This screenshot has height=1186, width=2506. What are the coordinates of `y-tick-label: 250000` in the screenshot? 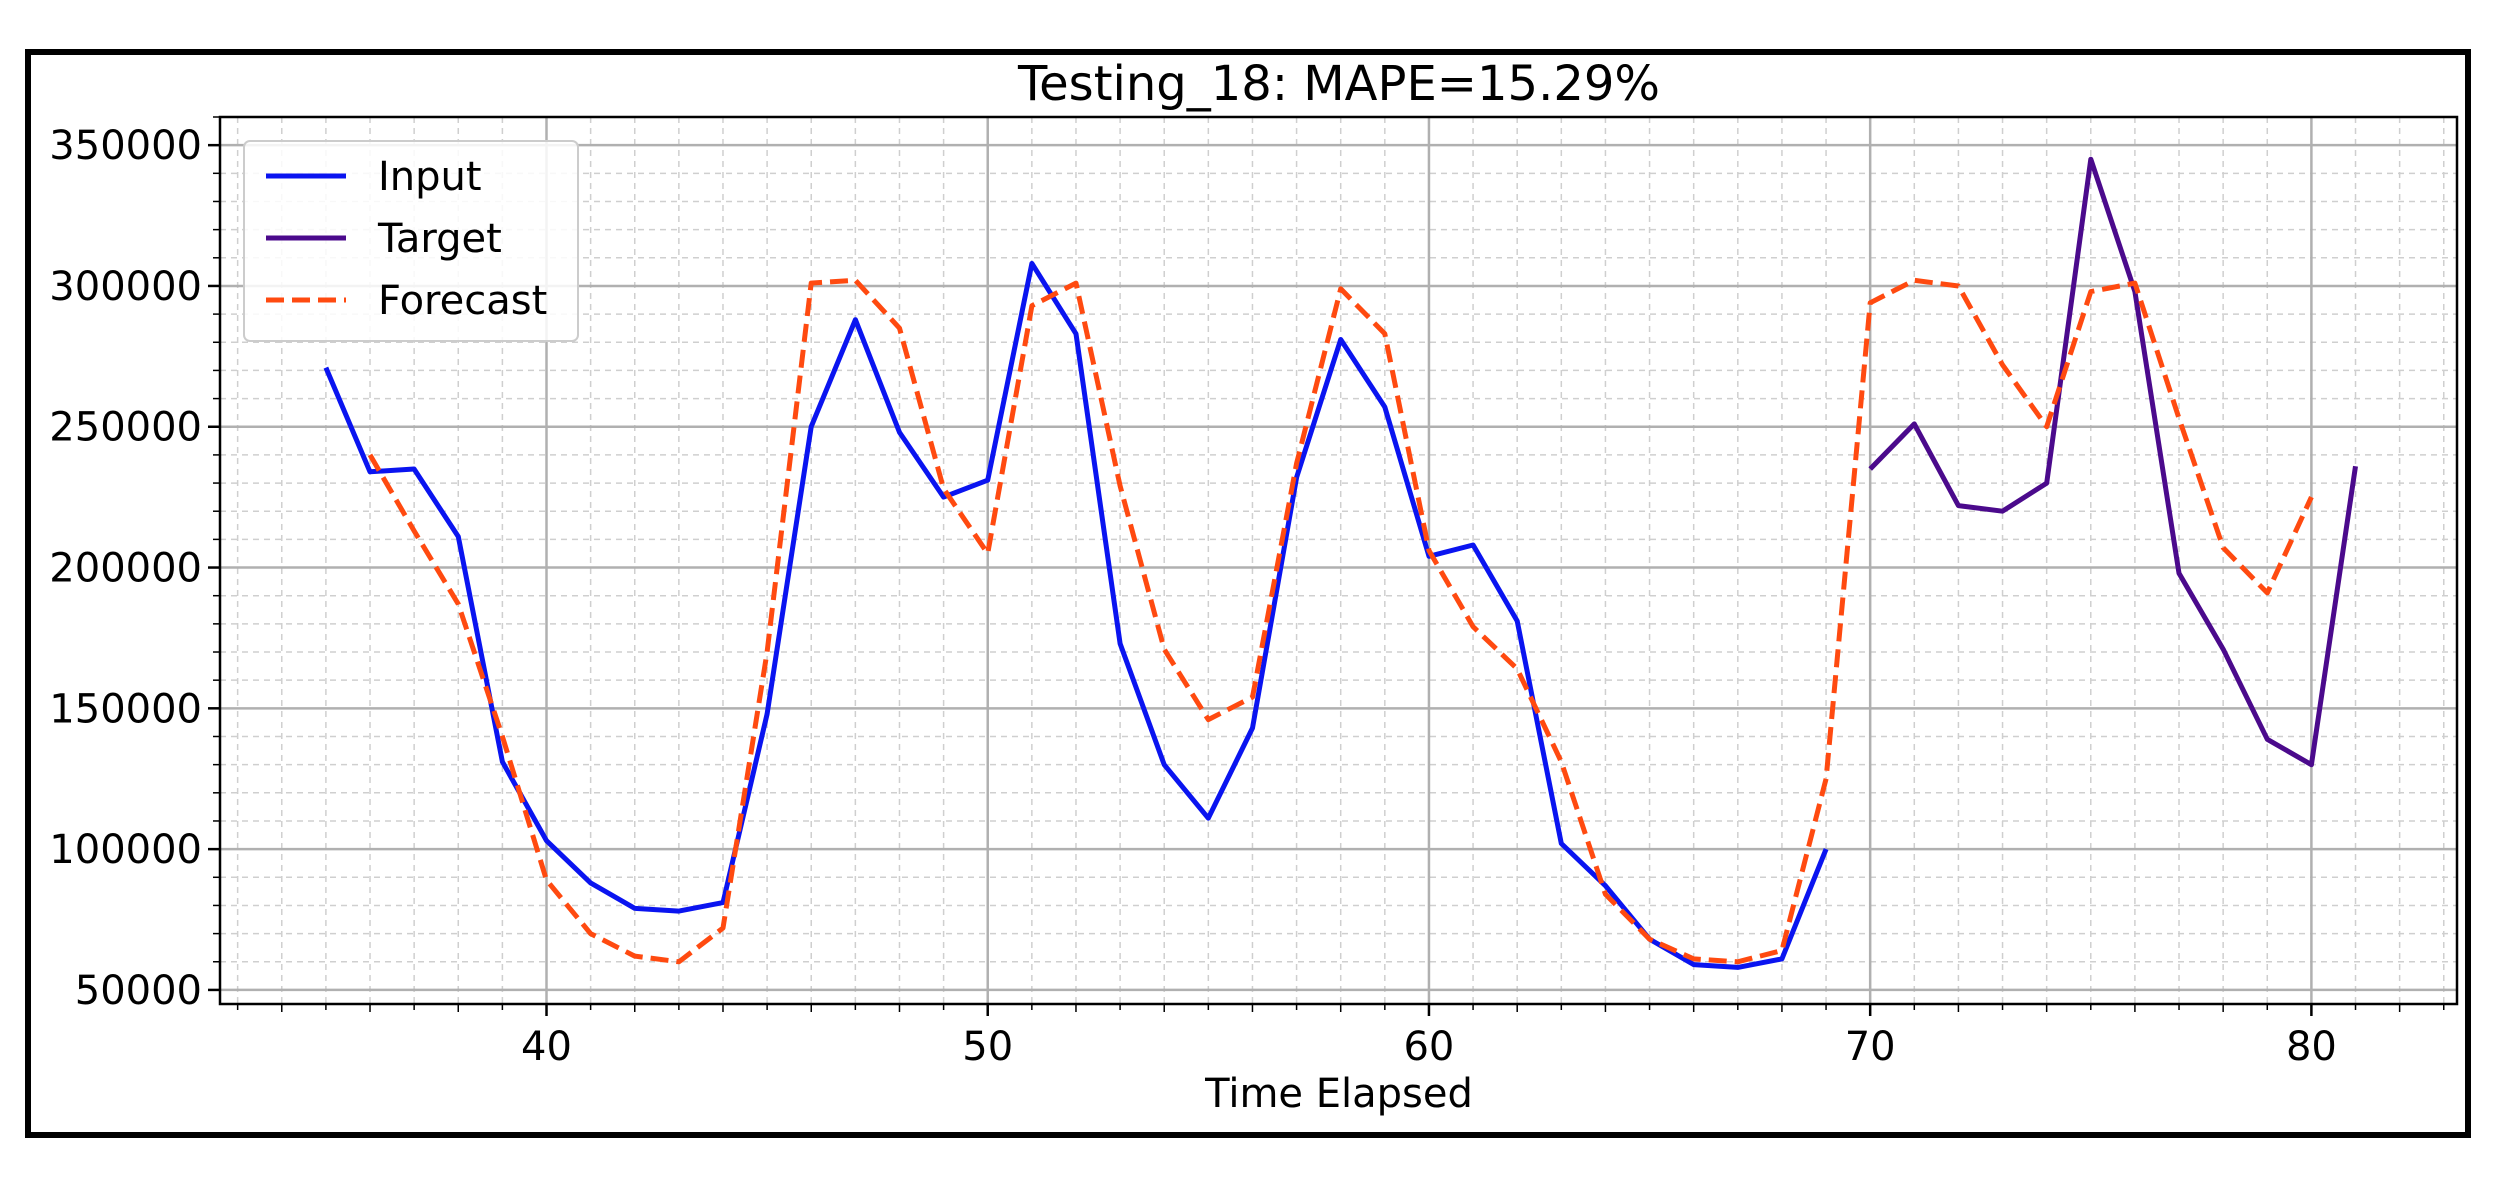 It's located at (125, 428).